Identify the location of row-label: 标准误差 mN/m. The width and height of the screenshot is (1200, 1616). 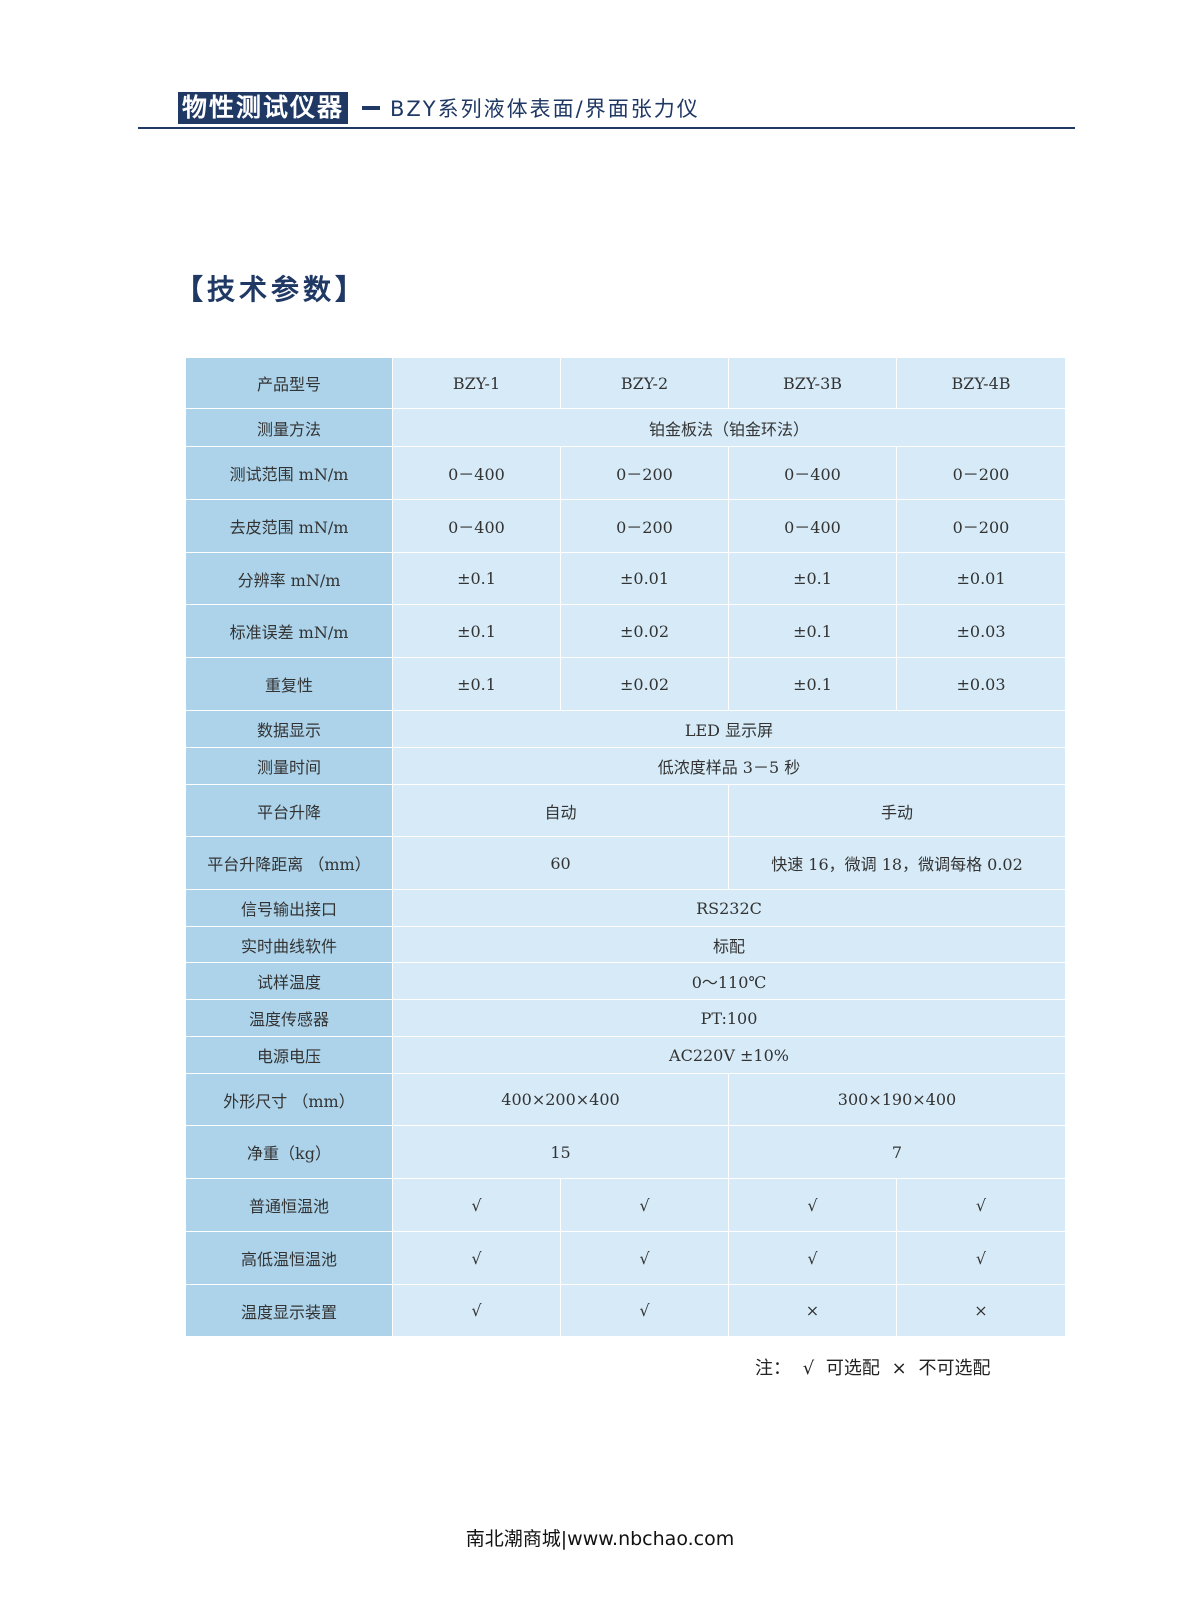
(289, 631).